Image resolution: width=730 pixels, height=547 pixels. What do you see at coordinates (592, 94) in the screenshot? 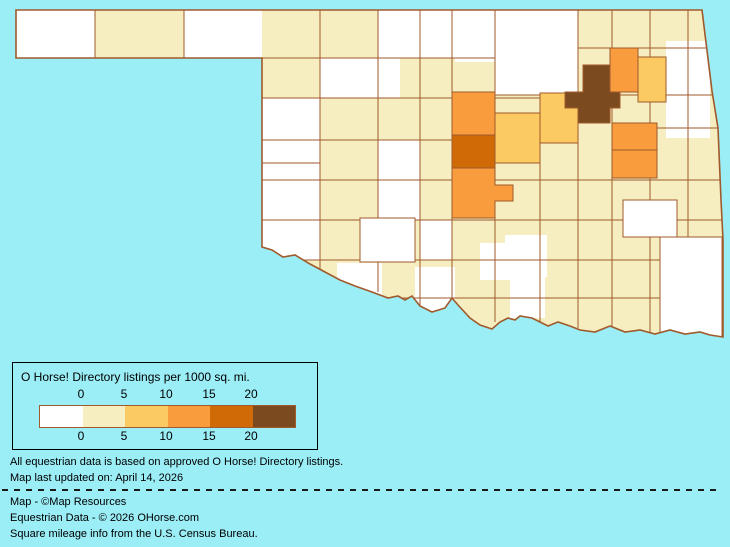
I see `county-tulsa` at bounding box center [592, 94].